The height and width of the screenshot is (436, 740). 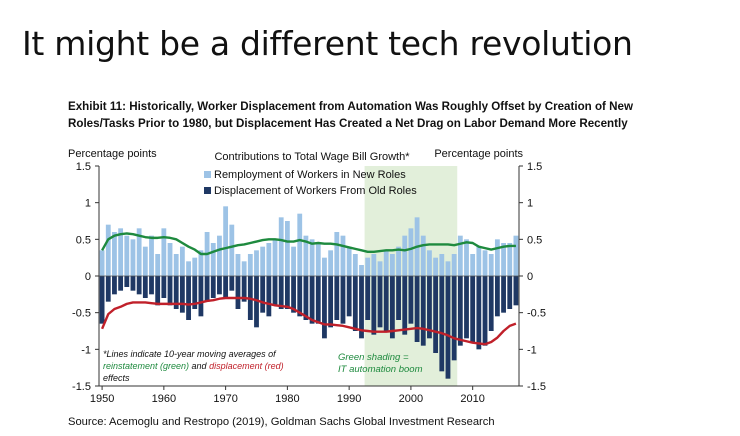 I want to click on reemployment-bar-1956, so click(x=139, y=252).